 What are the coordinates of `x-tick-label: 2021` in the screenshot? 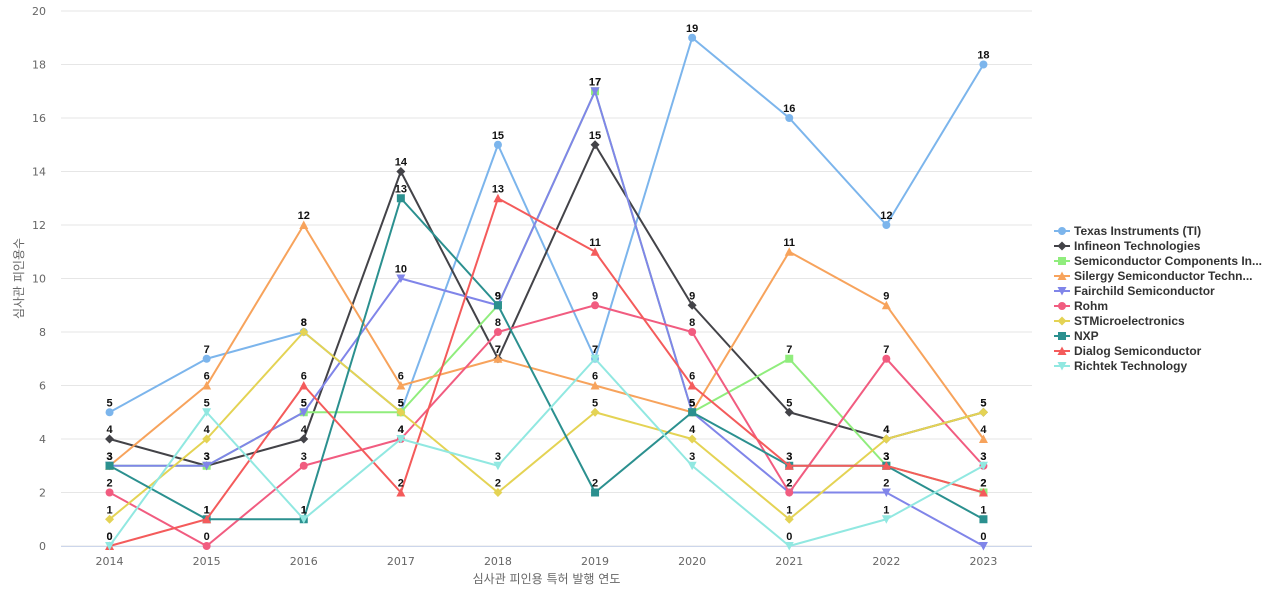 It's located at (789, 561).